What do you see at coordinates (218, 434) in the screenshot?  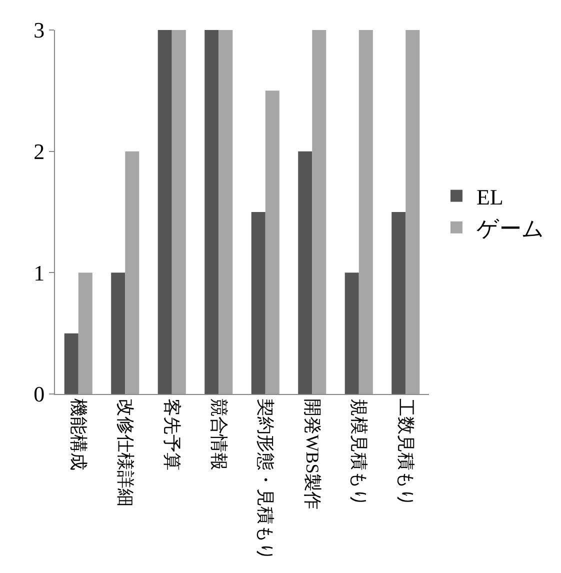 I see `x-tick-label: 競合情報` at bounding box center [218, 434].